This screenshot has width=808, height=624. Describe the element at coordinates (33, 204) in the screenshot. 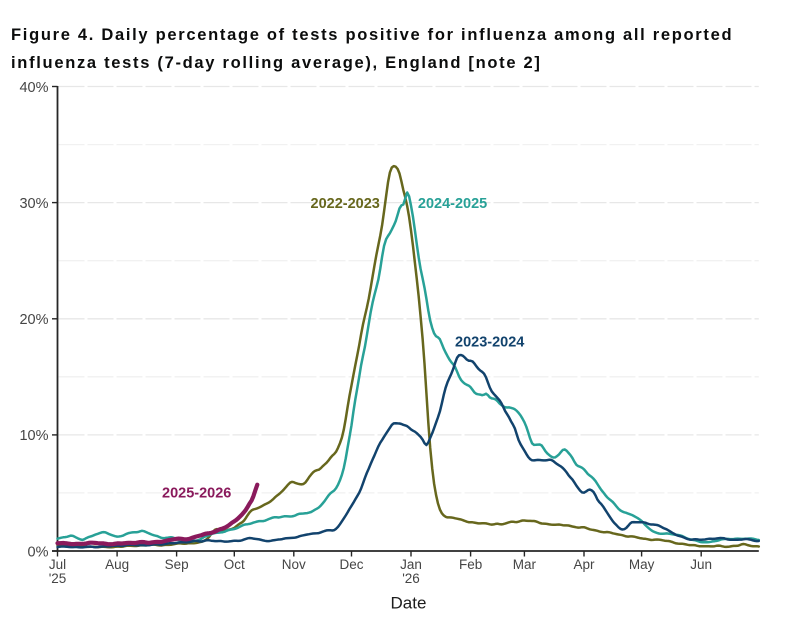

I see `svg-text: 30%` at that location.